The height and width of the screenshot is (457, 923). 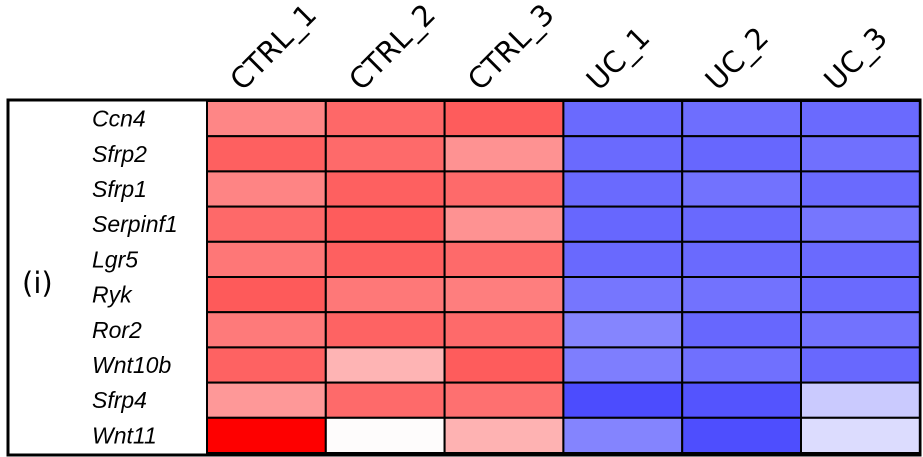 I want to click on row-label-ror2: Ror2, so click(x=117, y=330).